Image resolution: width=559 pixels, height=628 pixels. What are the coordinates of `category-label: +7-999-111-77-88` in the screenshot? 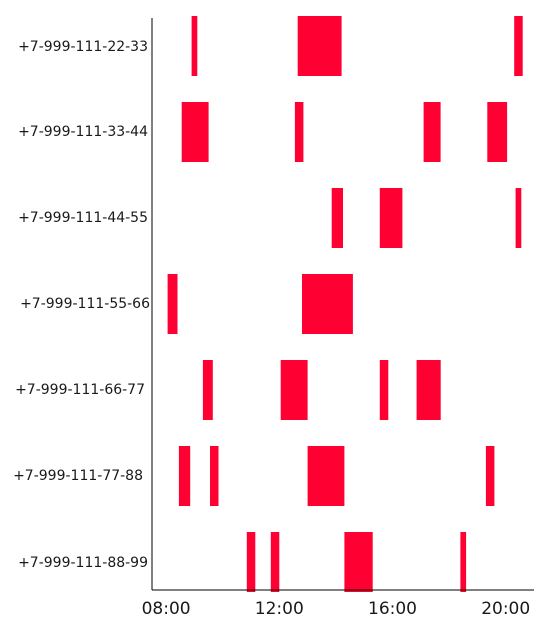 It's located at (78, 476).